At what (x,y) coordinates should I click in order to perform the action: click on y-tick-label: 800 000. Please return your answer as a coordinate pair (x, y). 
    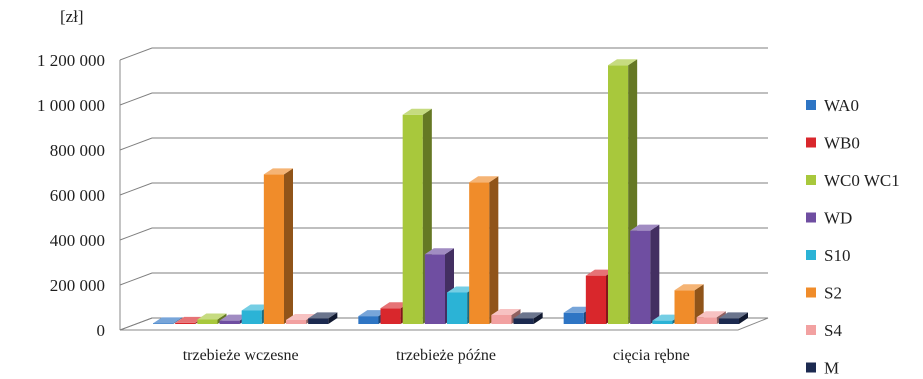
    Looking at the image, I should click on (77, 150).